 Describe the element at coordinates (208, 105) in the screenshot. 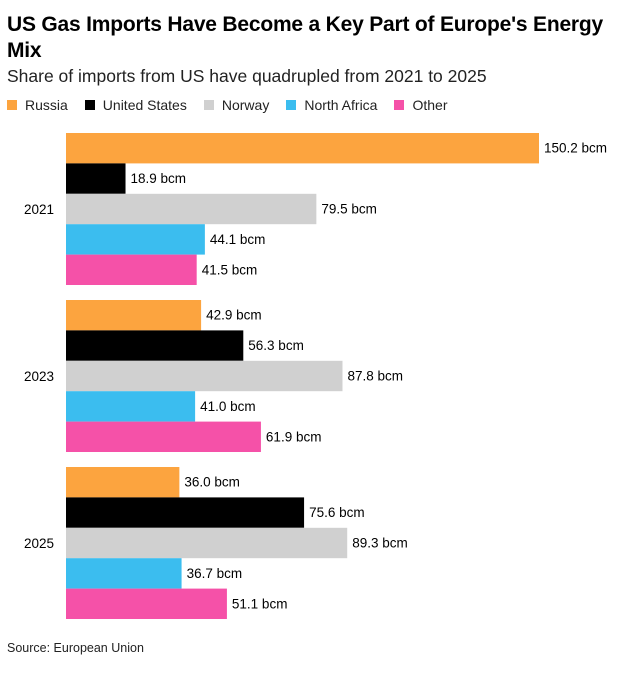

I see `legend-swatch-norway` at that location.